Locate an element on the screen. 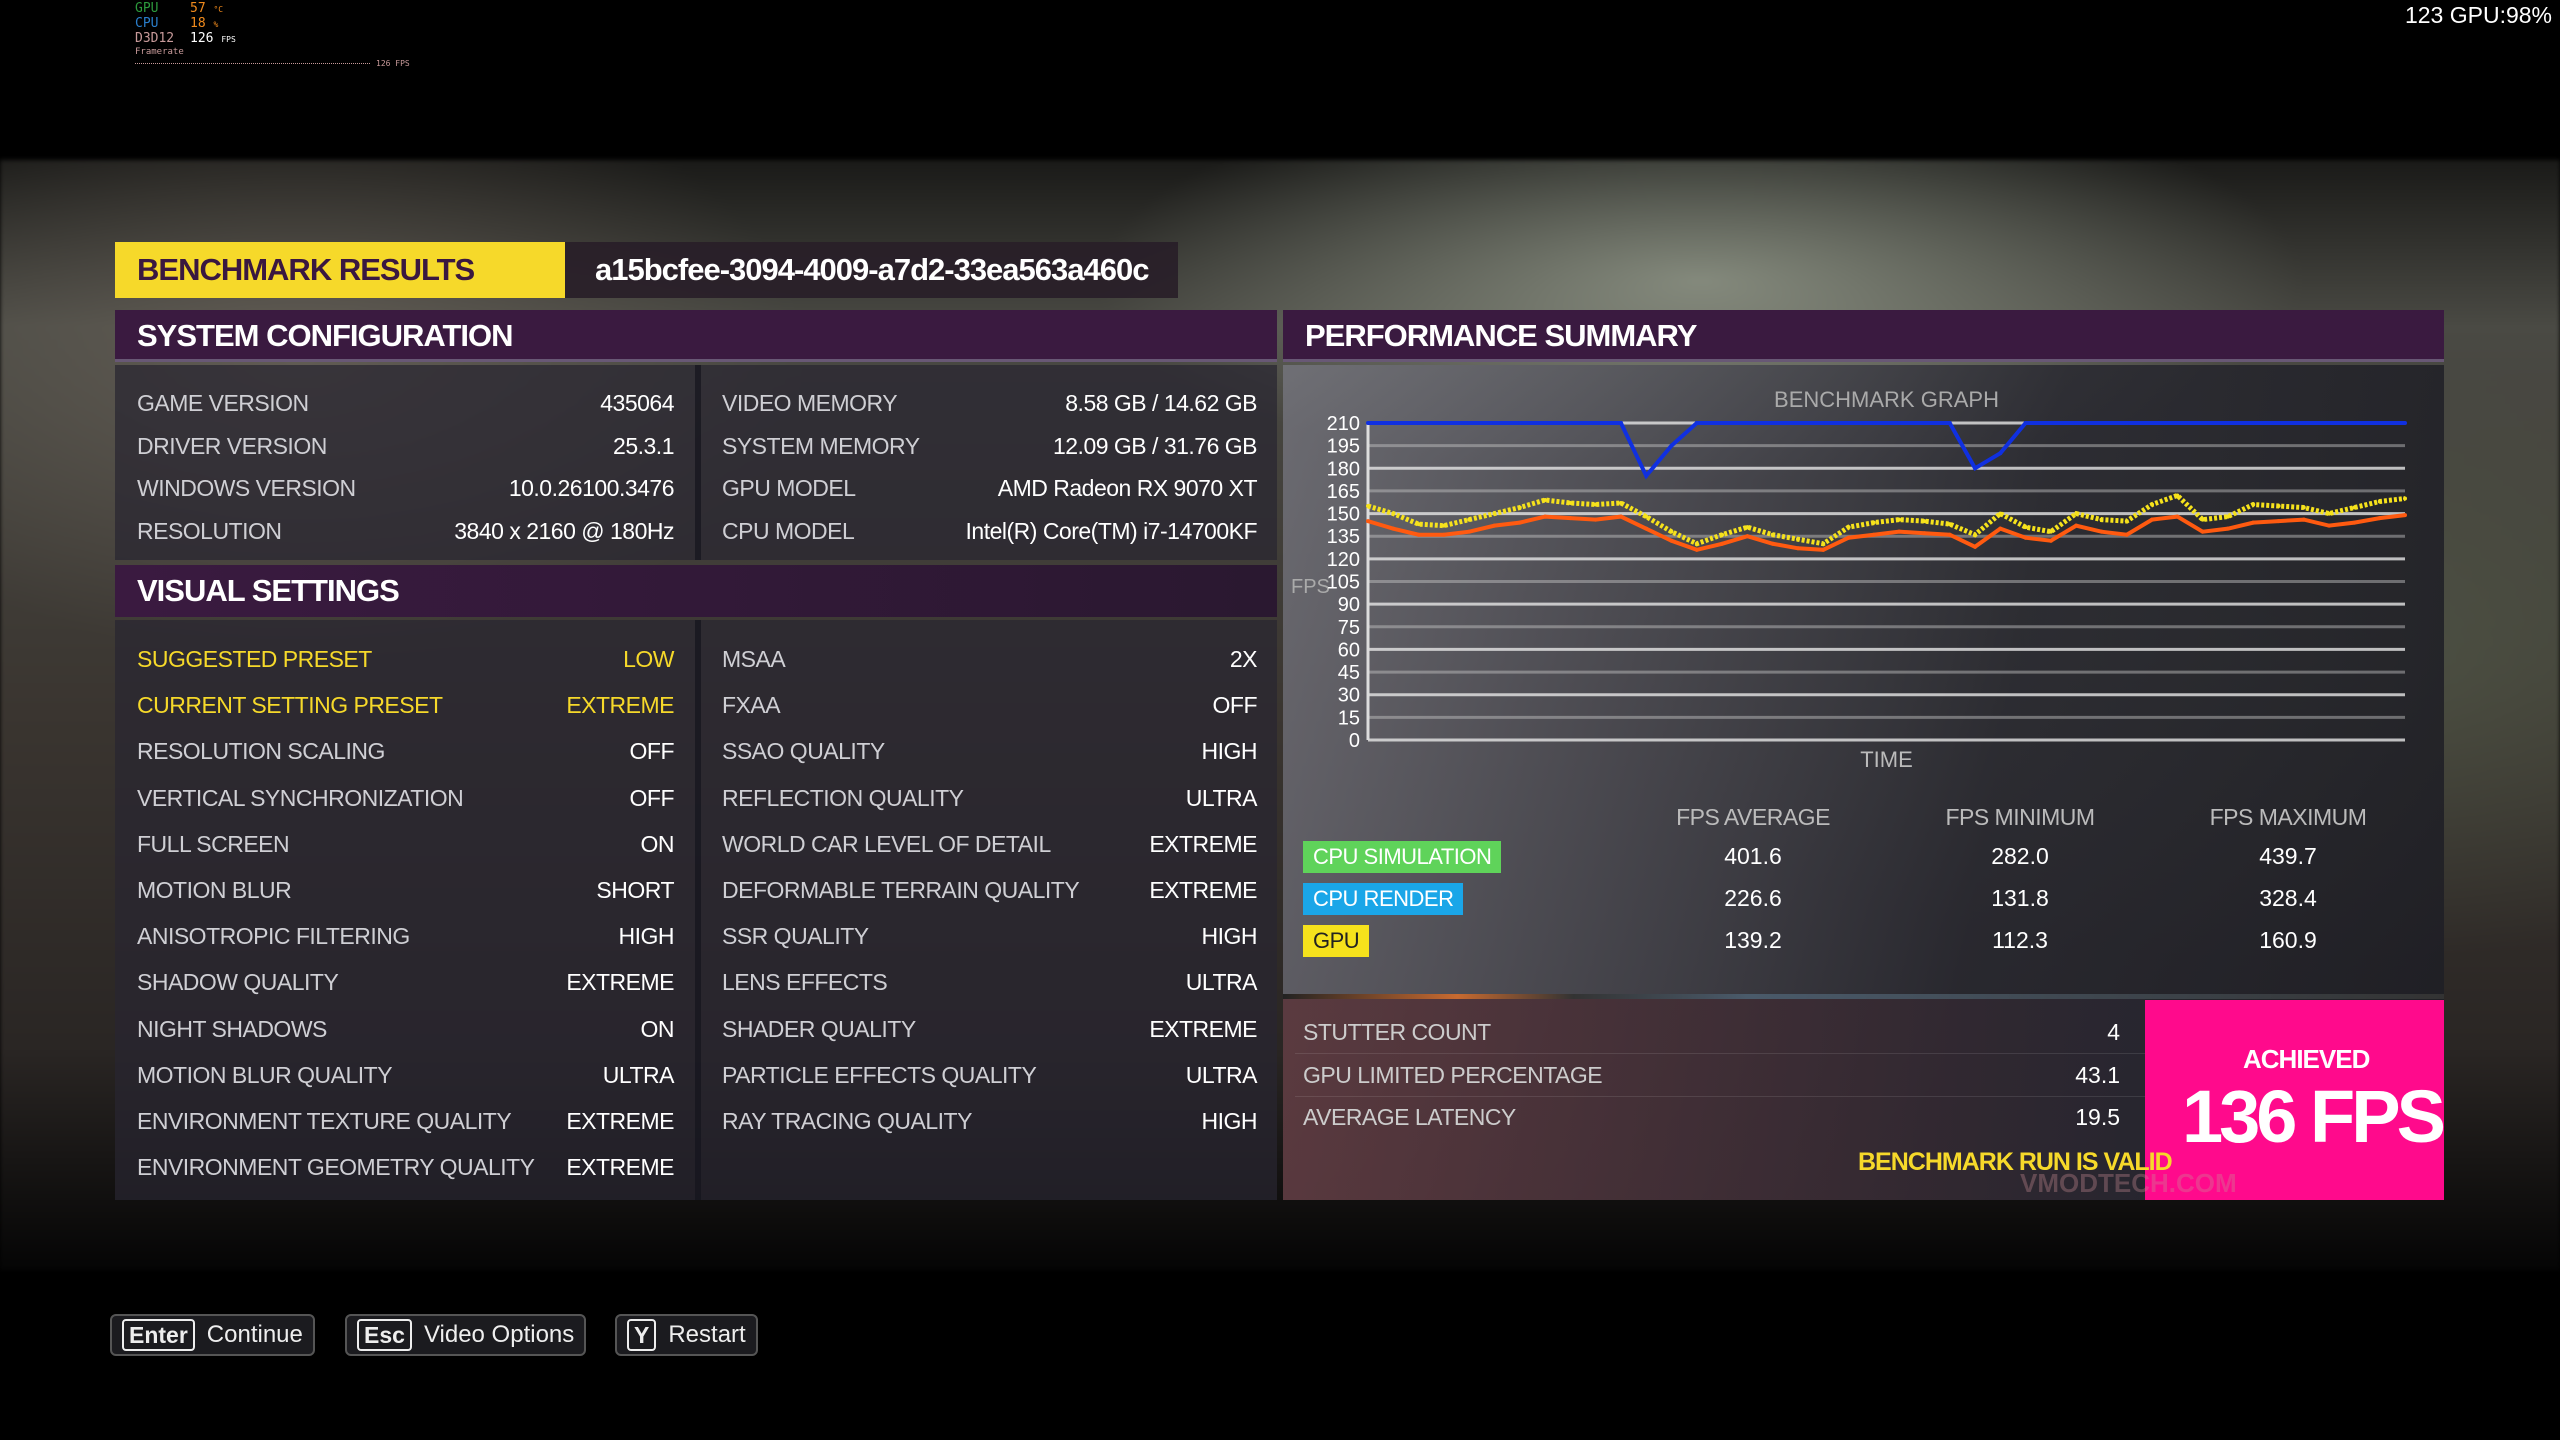 This screenshot has width=2560, height=1440. setting-value: OFF is located at coordinates (652, 751).